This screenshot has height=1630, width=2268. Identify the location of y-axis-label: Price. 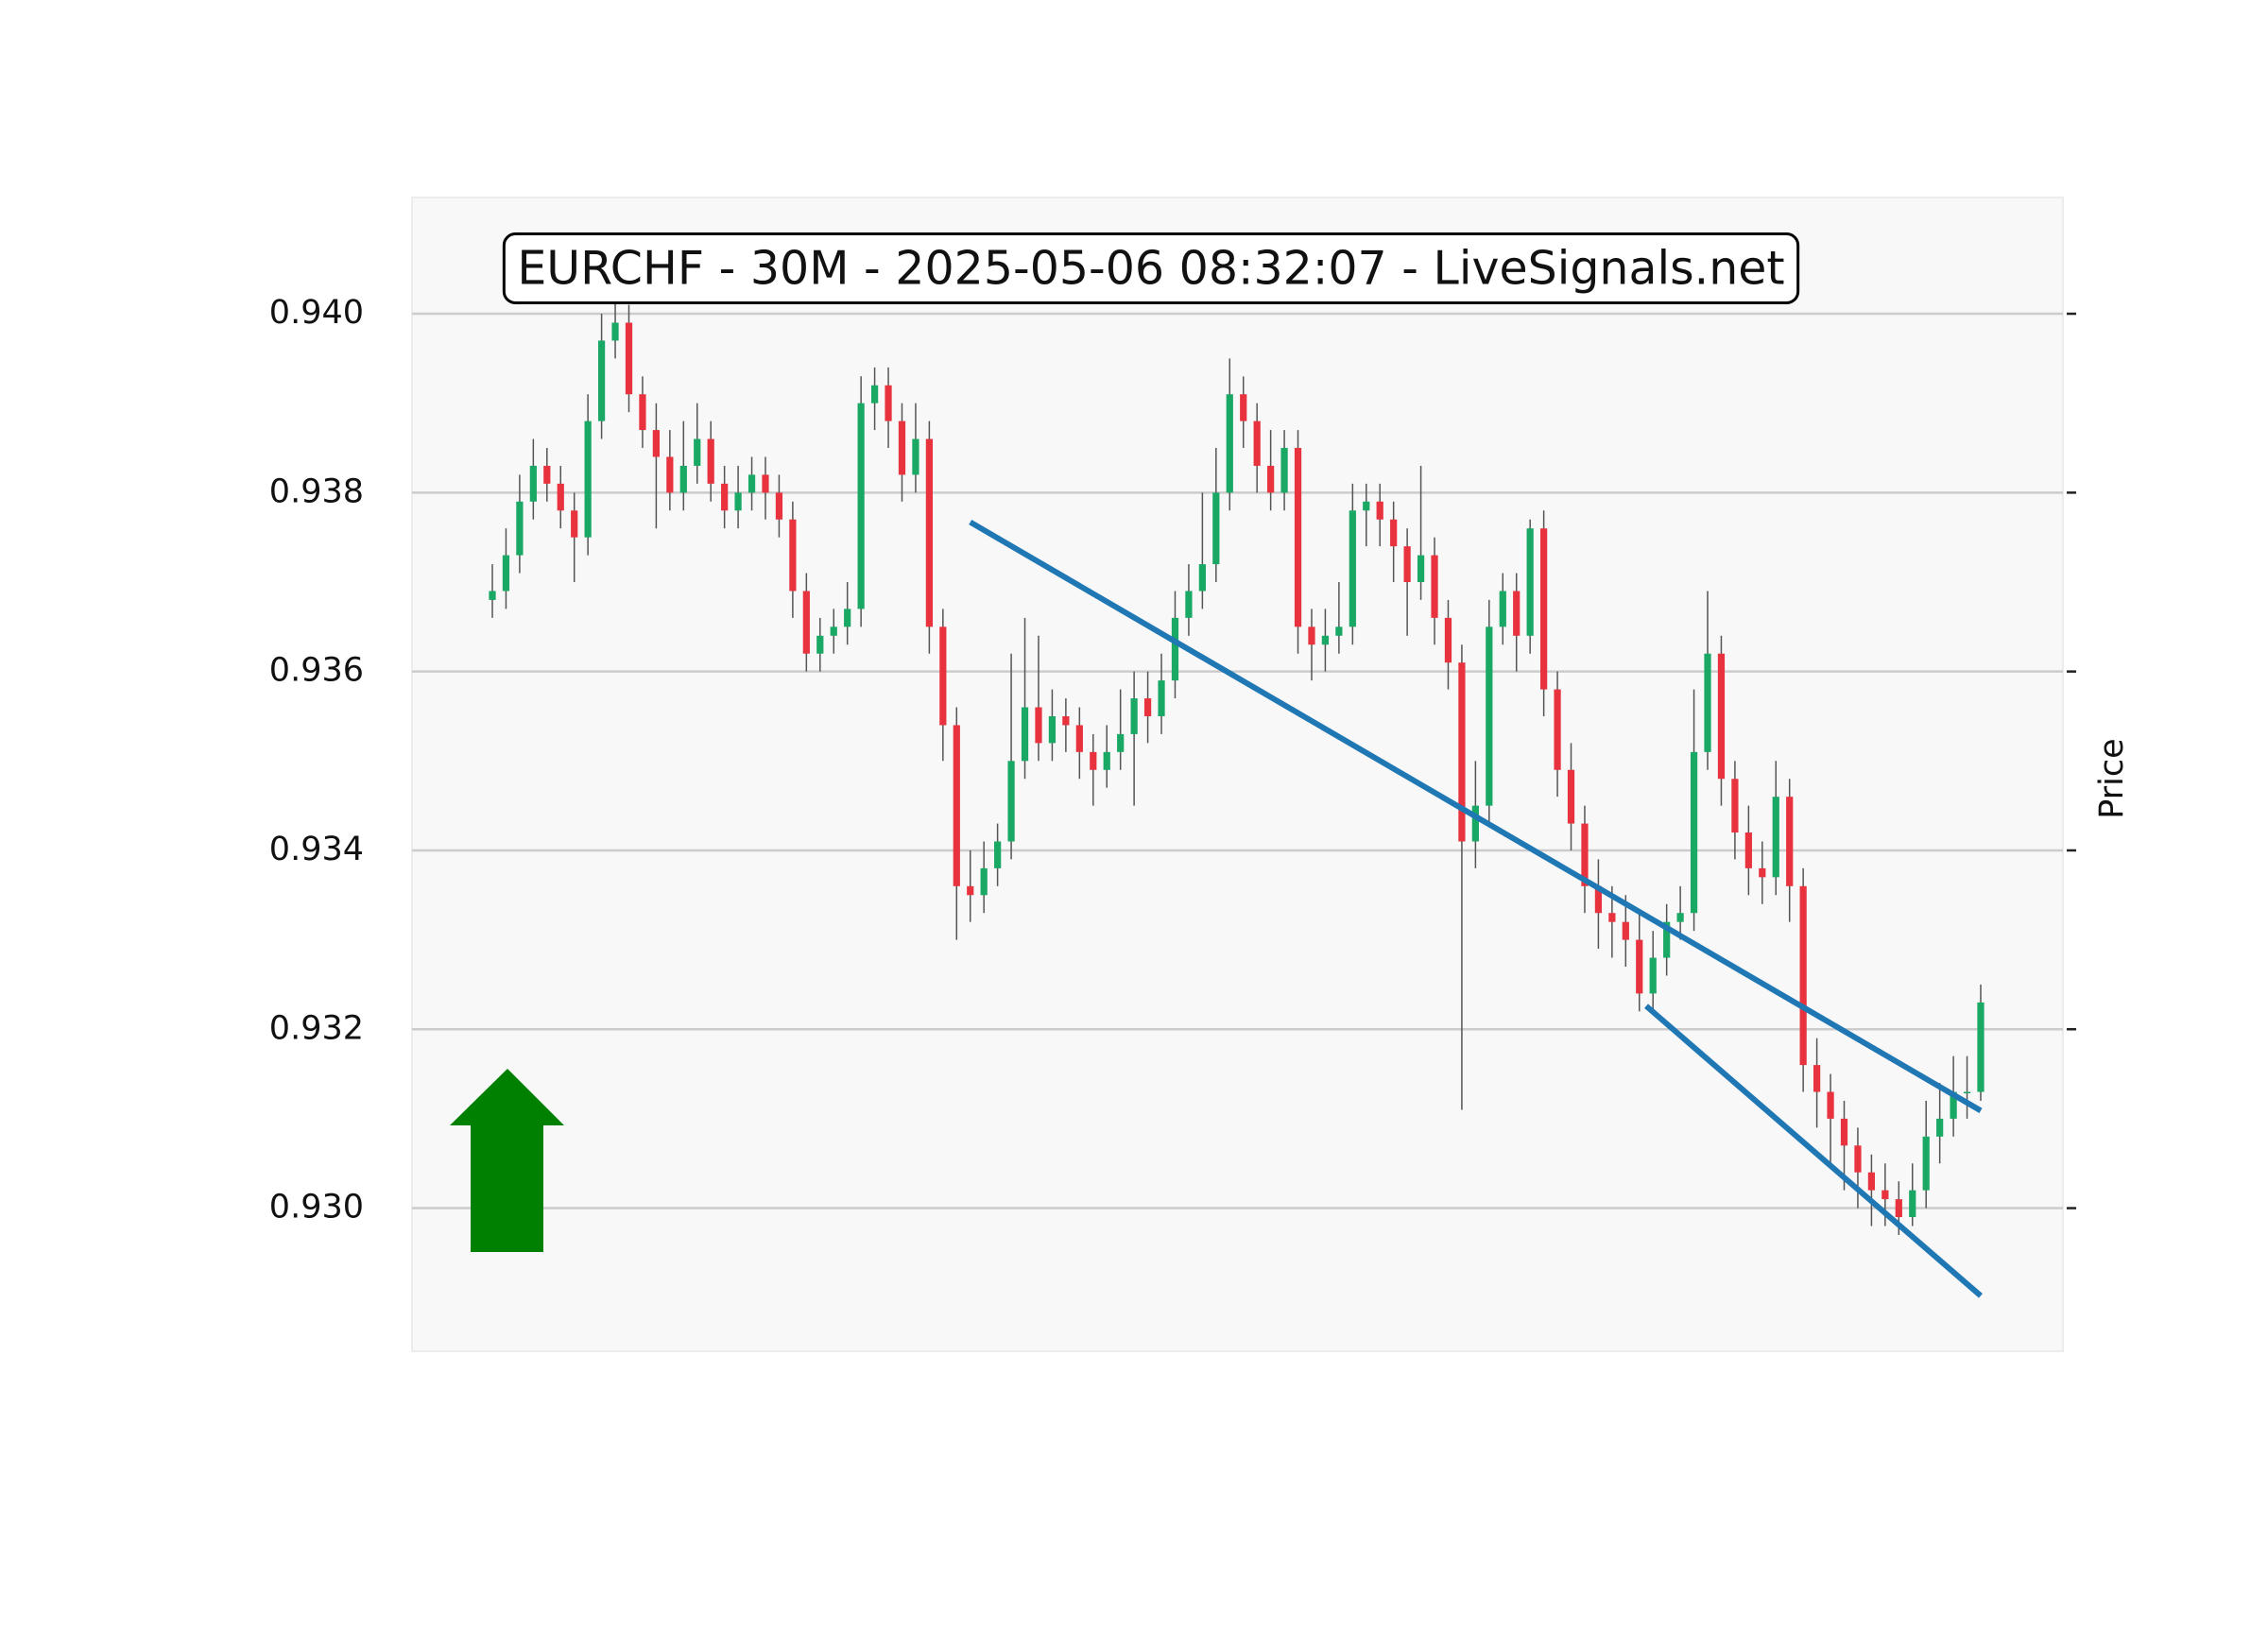
(2112, 778).